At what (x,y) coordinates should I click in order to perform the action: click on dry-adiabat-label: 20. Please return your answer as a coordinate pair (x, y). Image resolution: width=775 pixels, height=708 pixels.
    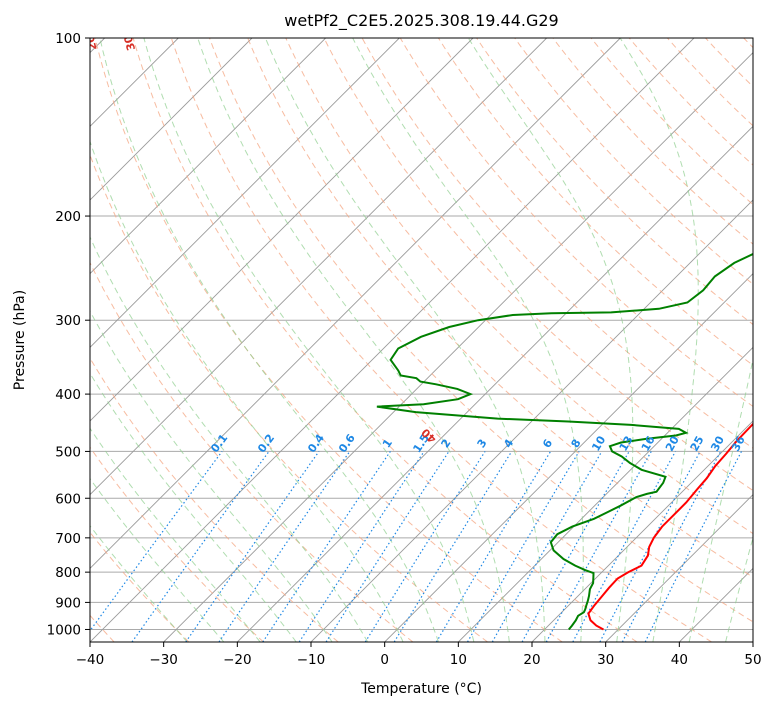
    Looking at the image, I should click on (91, 42).